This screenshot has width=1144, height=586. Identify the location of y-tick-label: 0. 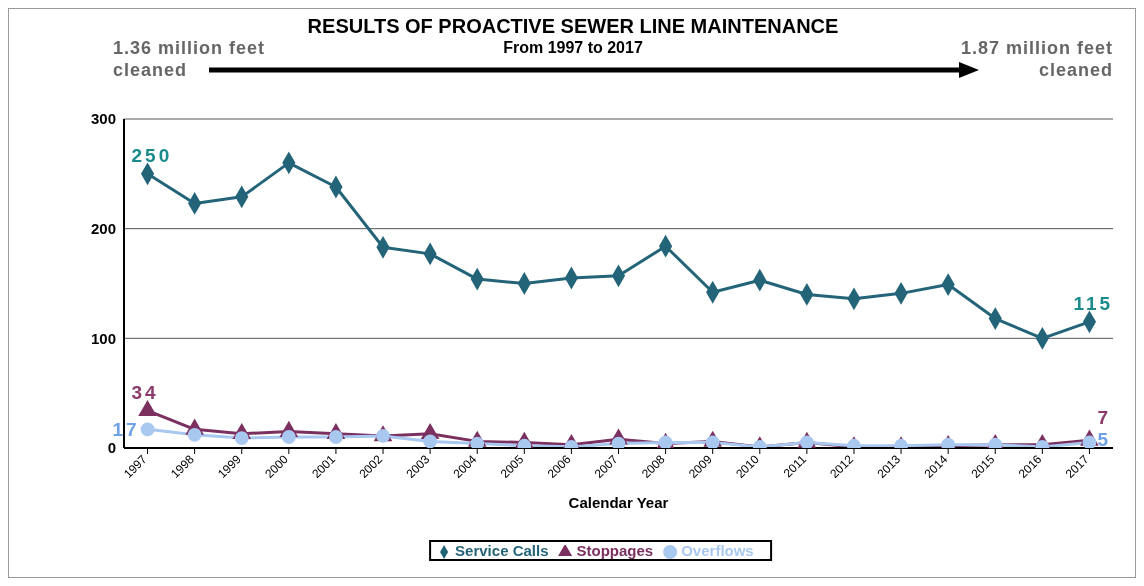
(111, 448).